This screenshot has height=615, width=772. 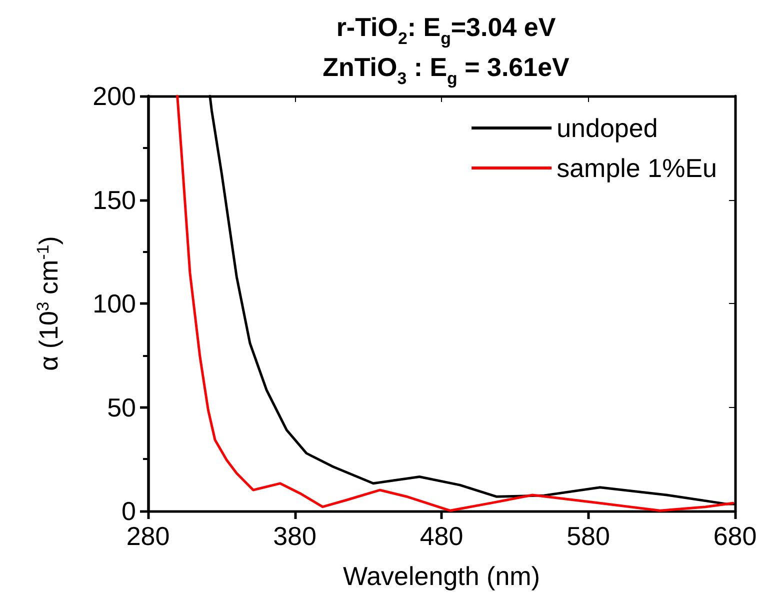 I want to click on x-tick-label: 380, so click(x=294, y=536).